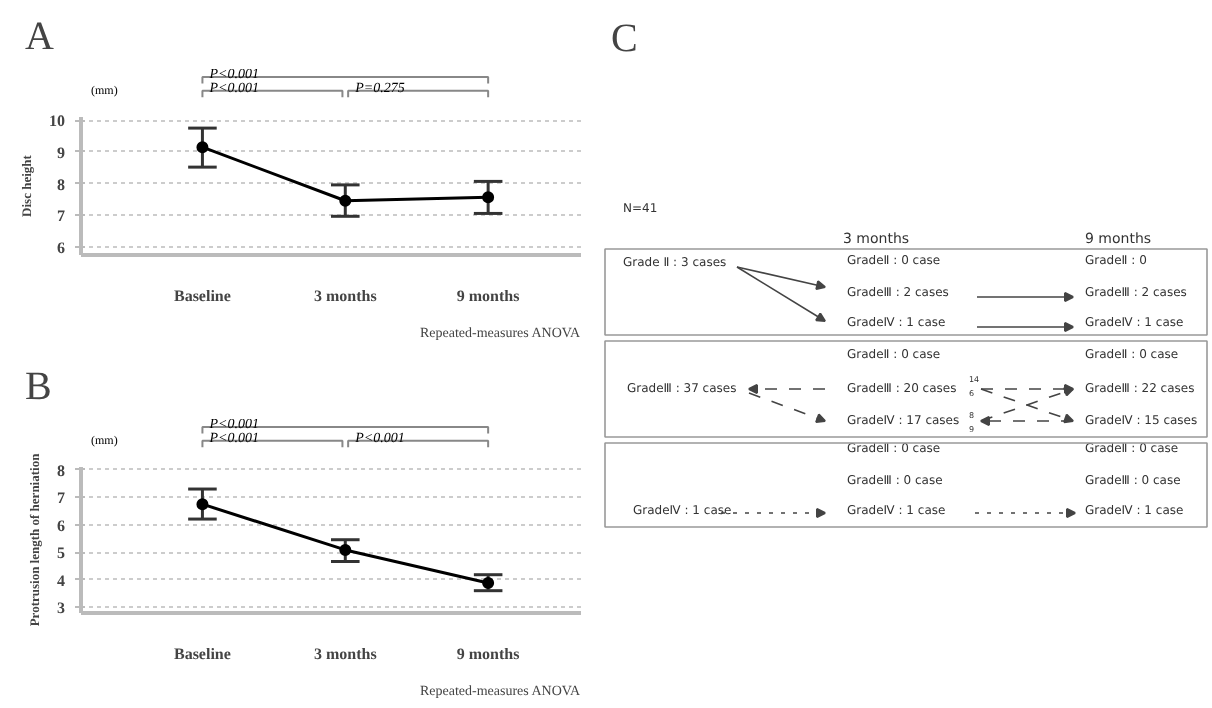 This screenshot has width=1212, height=708. What do you see at coordinates (61, 152) in the screenshot?
I see `y-tick-label: 9` at bounding box center [61, 152].